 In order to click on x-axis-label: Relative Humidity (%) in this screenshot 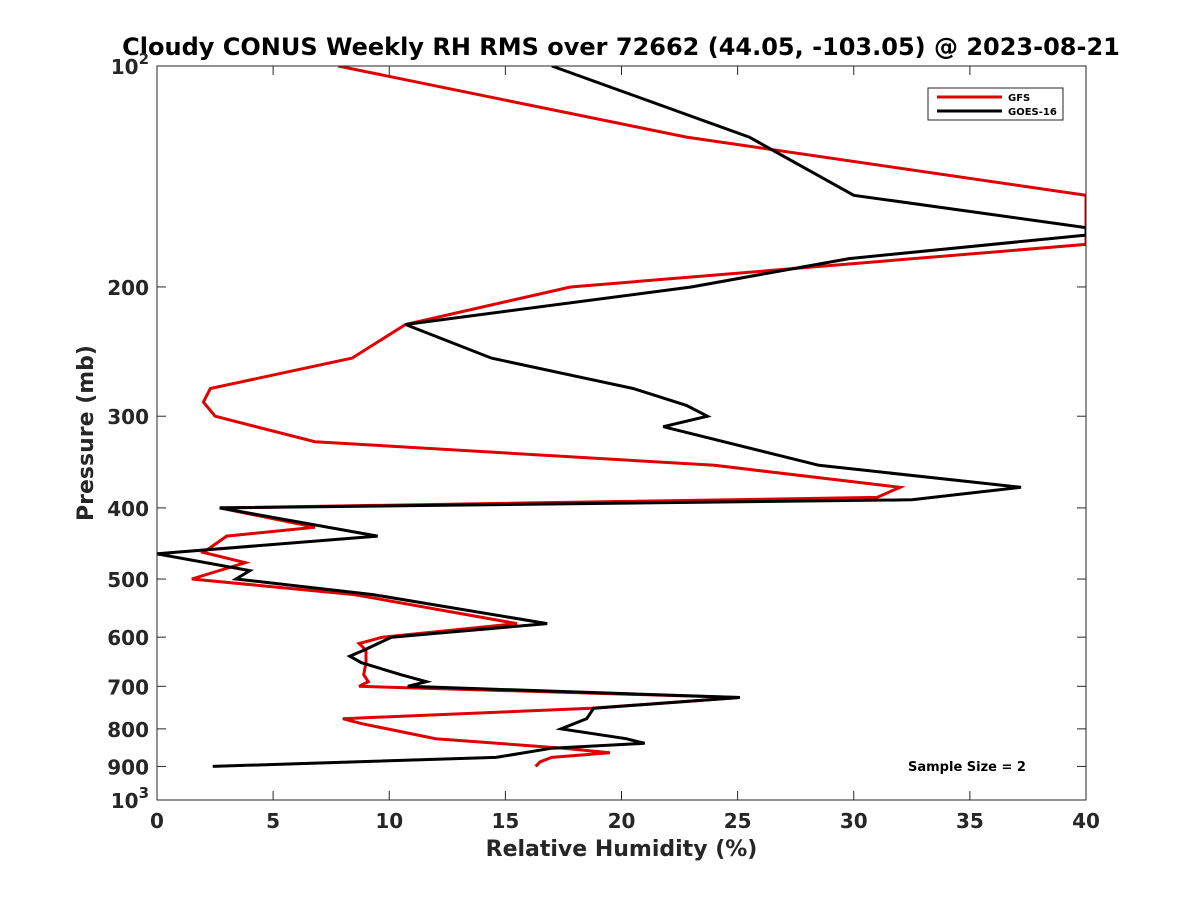, I will do `click(622, 849)`.